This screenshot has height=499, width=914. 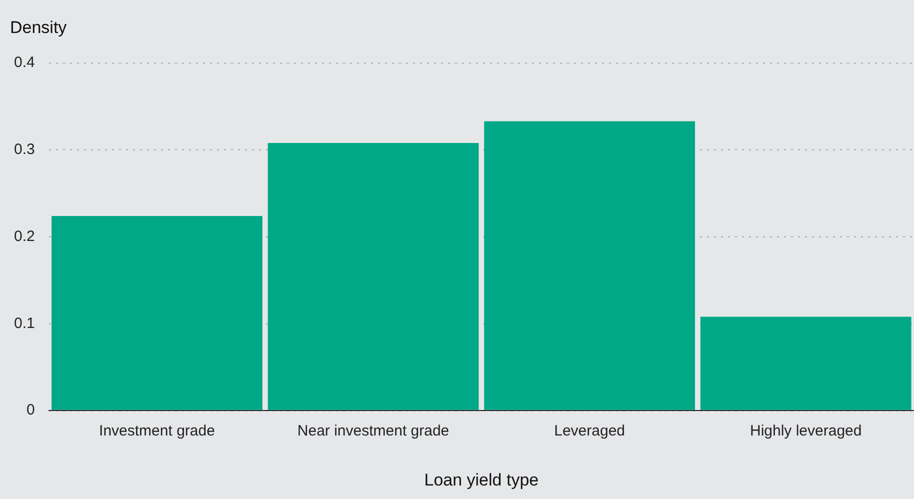 I want to click on y-tick-label: 0.2, so click(x=24, y=236).